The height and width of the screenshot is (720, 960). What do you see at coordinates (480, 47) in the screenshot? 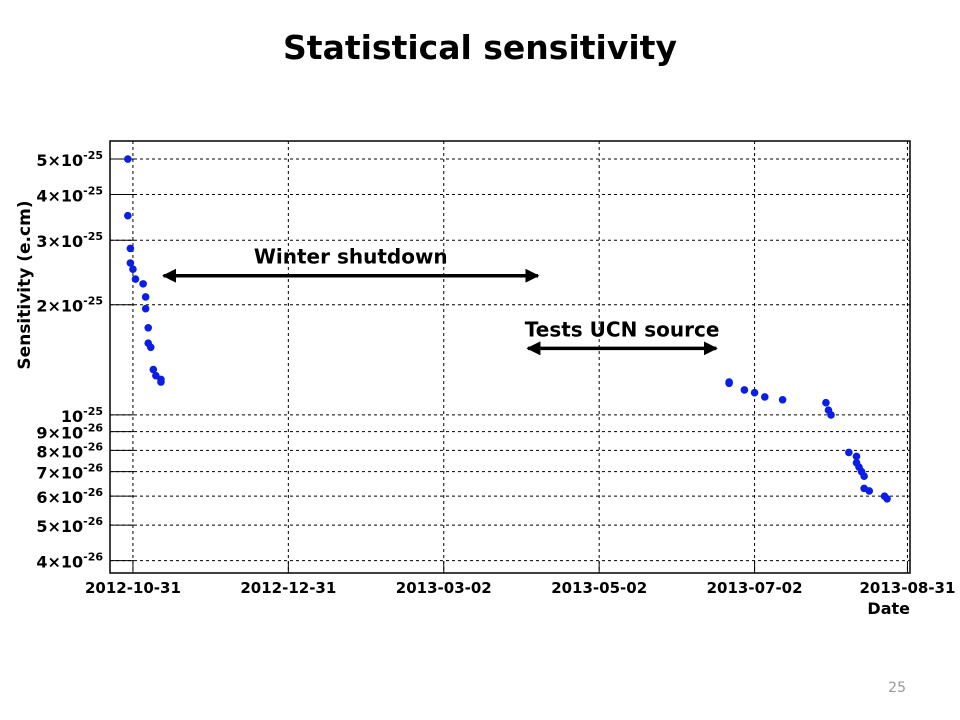
I see `slide-title: Statistical sensitivity` at bounding box center [480, 47].